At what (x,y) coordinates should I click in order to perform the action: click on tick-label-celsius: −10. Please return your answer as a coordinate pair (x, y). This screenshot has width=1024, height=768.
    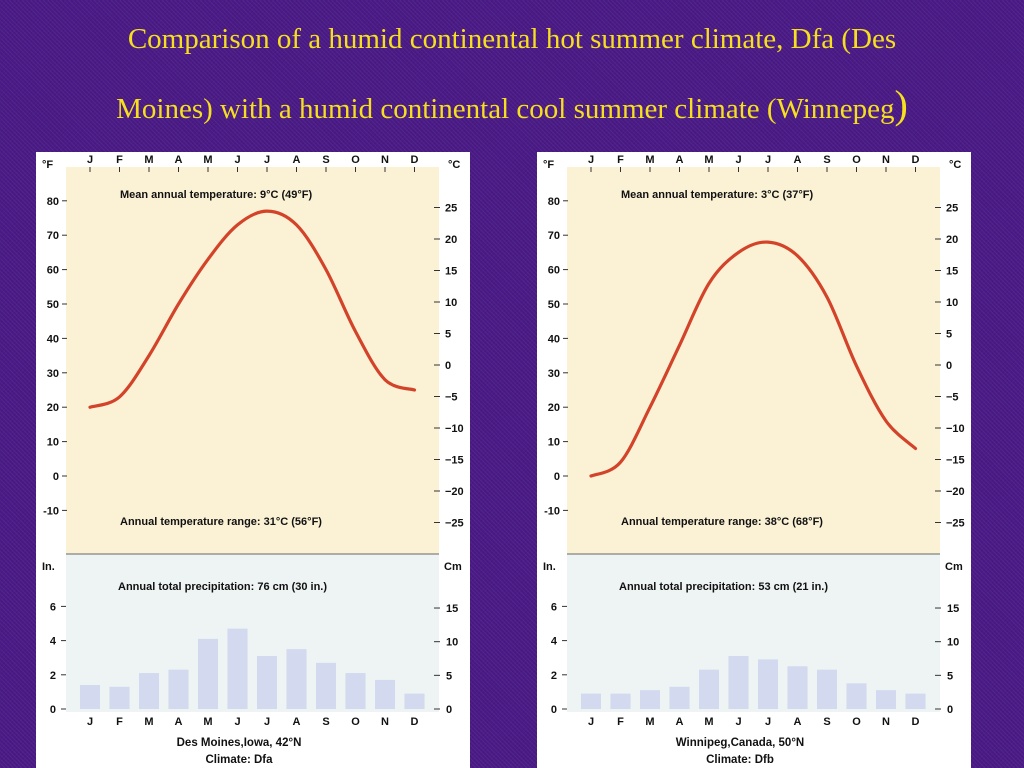
    Looking at the image, I should click on (454, 429).